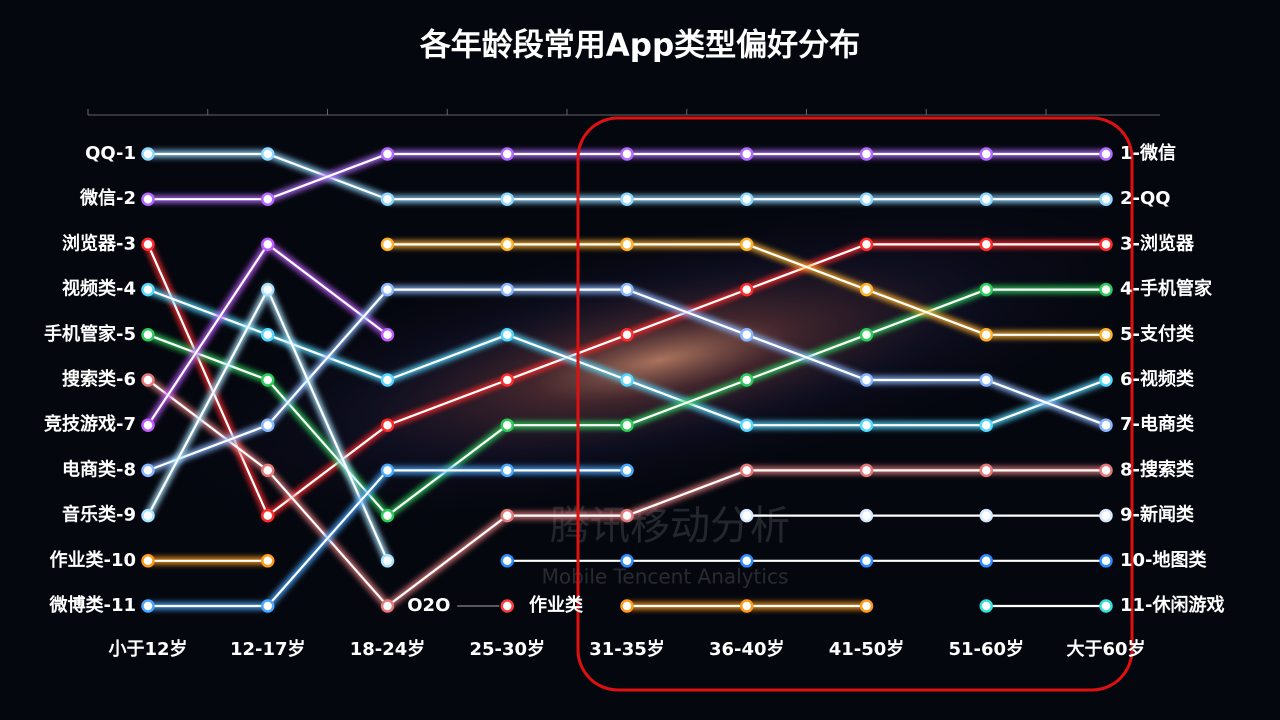 Image resolution: width=1280 pixels, height=720 pixels. What do you see at coordinates (1145, 198) in the screenshot?
I see `right-label: 2-QQ` at bounding box center [1145, 198].